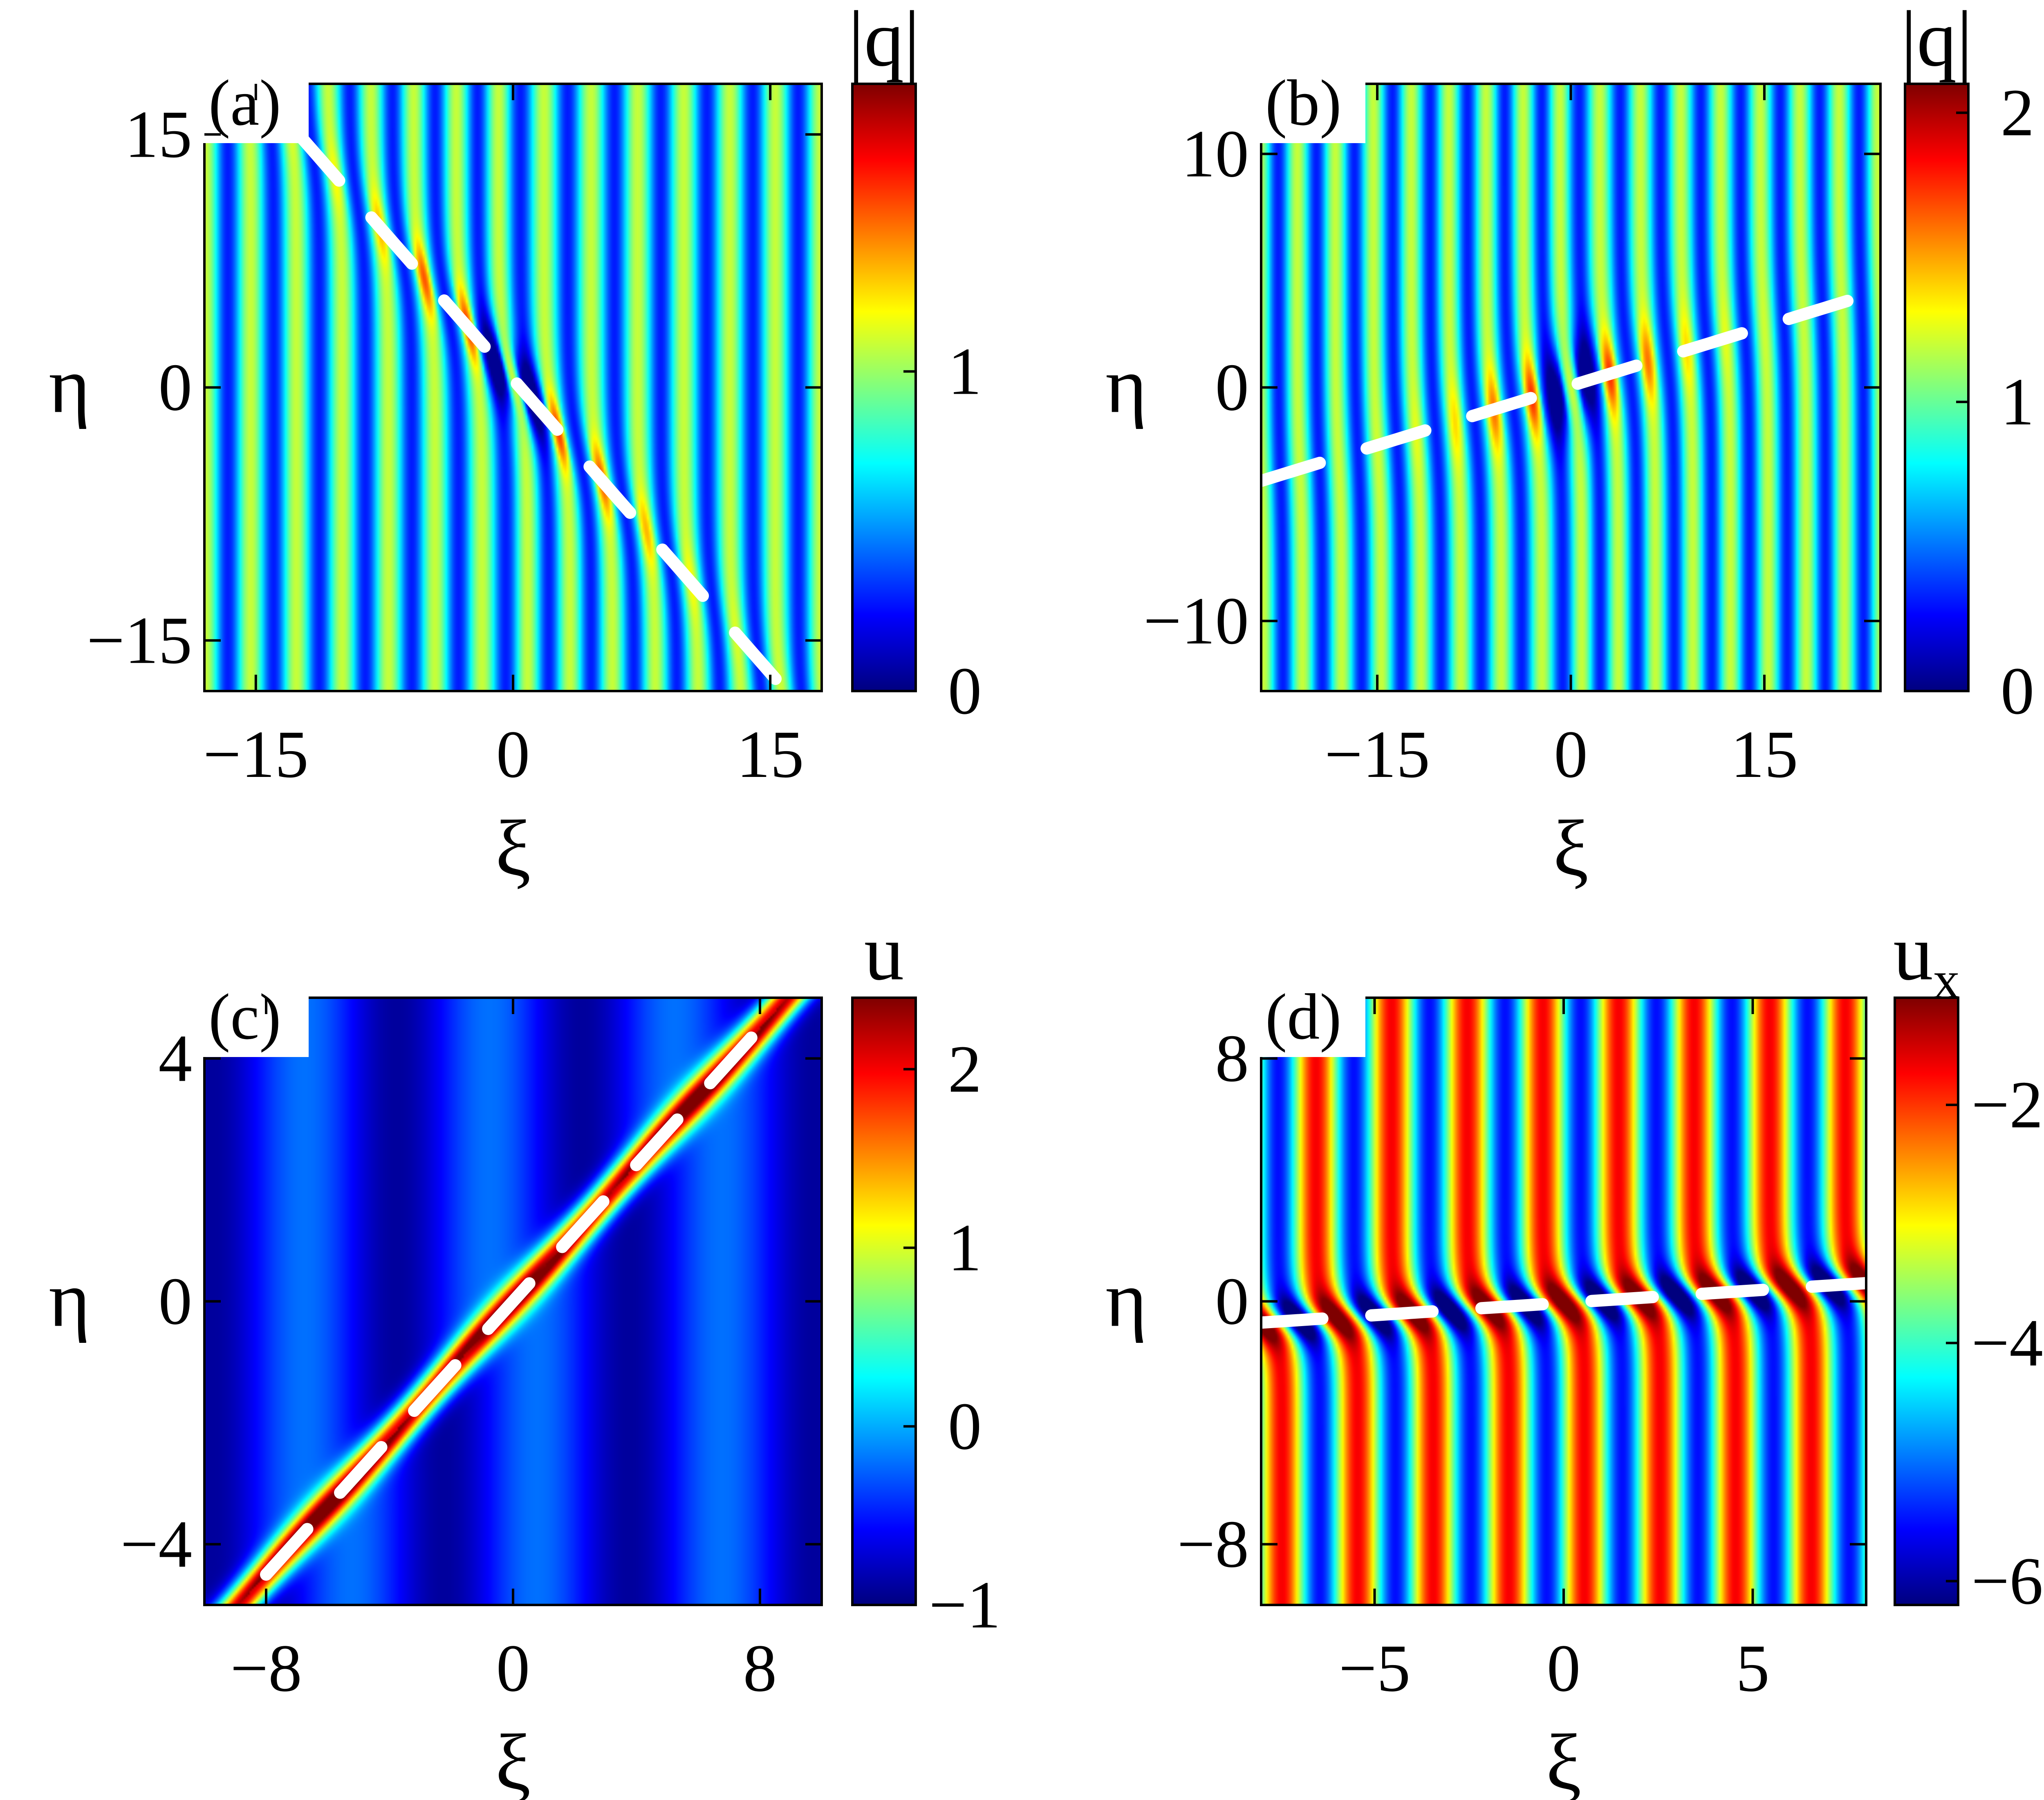 This screenshot has width=2044, height=1800. I want to click on colorbar-tick-label: −4, so click(2007, 1342).